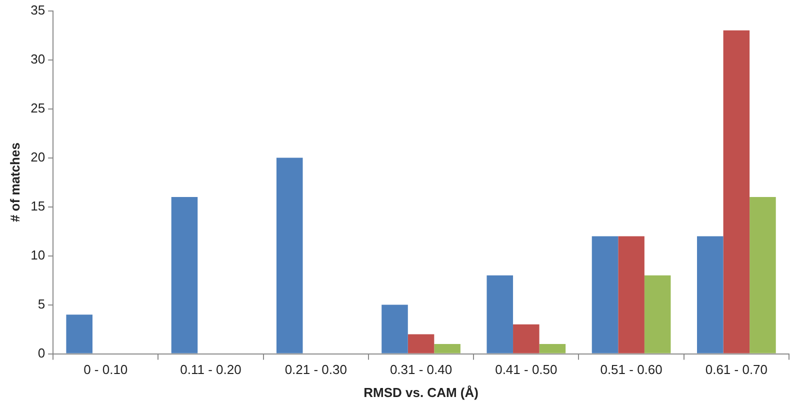 This screenshot has width=797, height=409. Describe the element at coordinates (38, 58) in the screenshot. I see `y-tick-label: 30` at that location.